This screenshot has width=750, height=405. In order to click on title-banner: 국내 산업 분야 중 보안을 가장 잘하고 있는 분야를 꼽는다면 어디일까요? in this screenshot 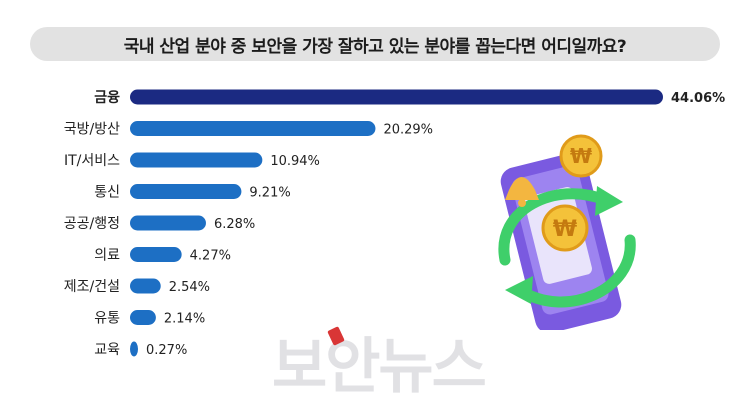, I will do `click(375, 44)`.